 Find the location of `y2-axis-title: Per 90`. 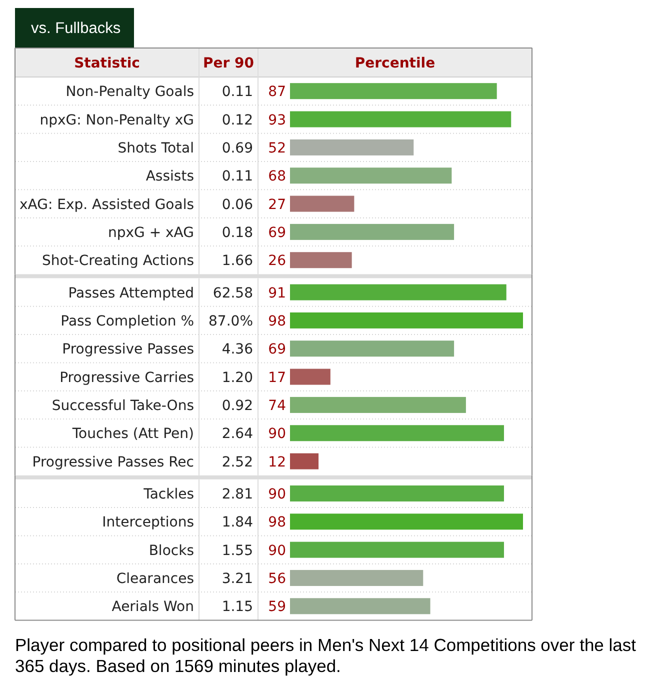

y2-axis-title: Per 90 is located at coordinates (228, 64).